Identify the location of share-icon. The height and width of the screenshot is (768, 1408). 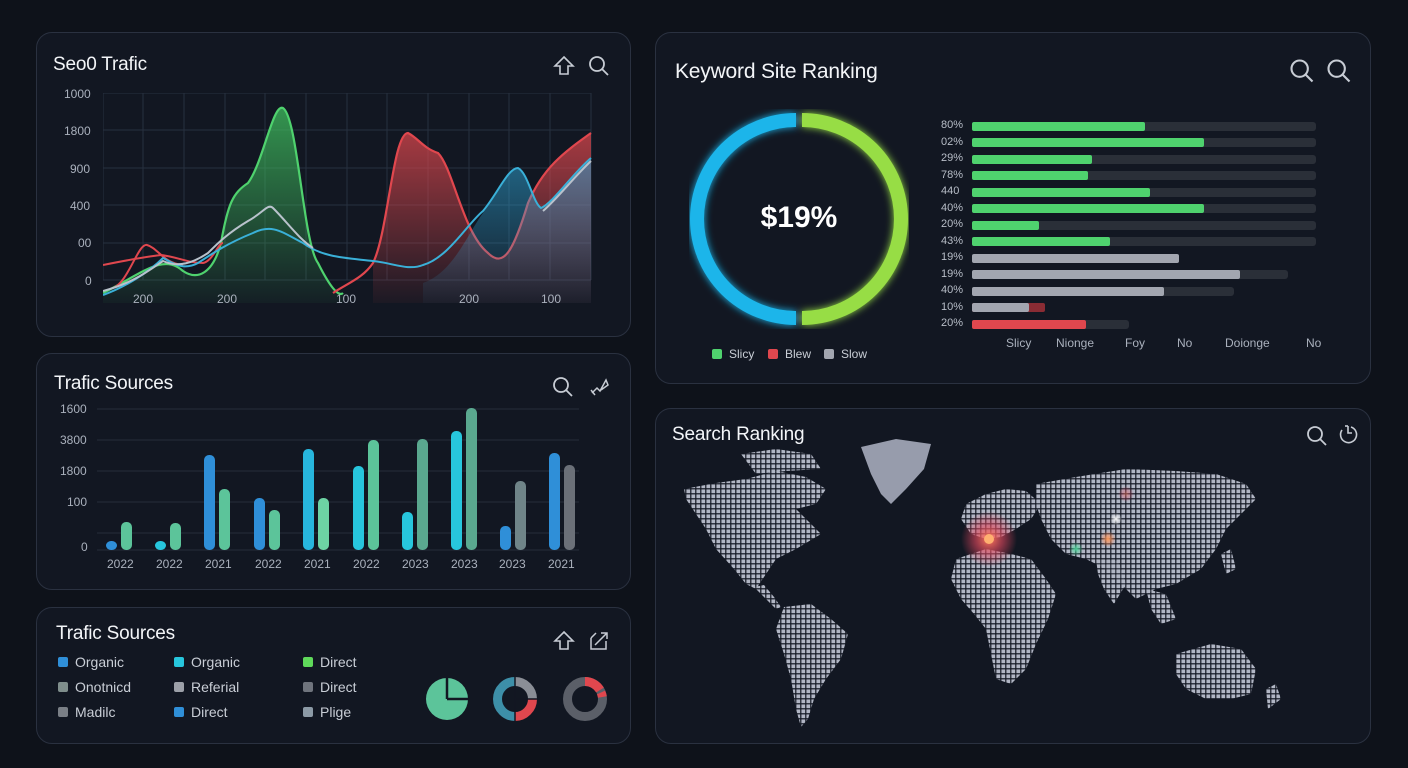
(599, 641).